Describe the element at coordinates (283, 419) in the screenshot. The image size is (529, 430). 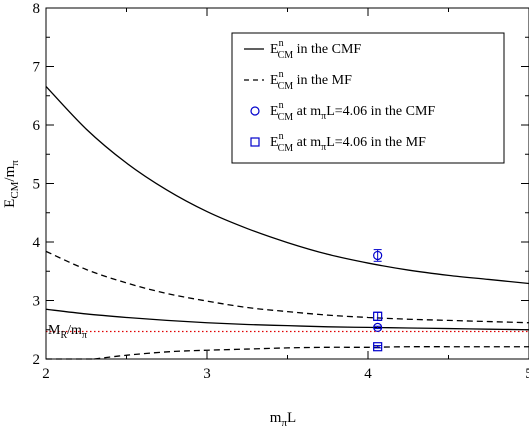
I see `x-axis-label: mπL` at that location.